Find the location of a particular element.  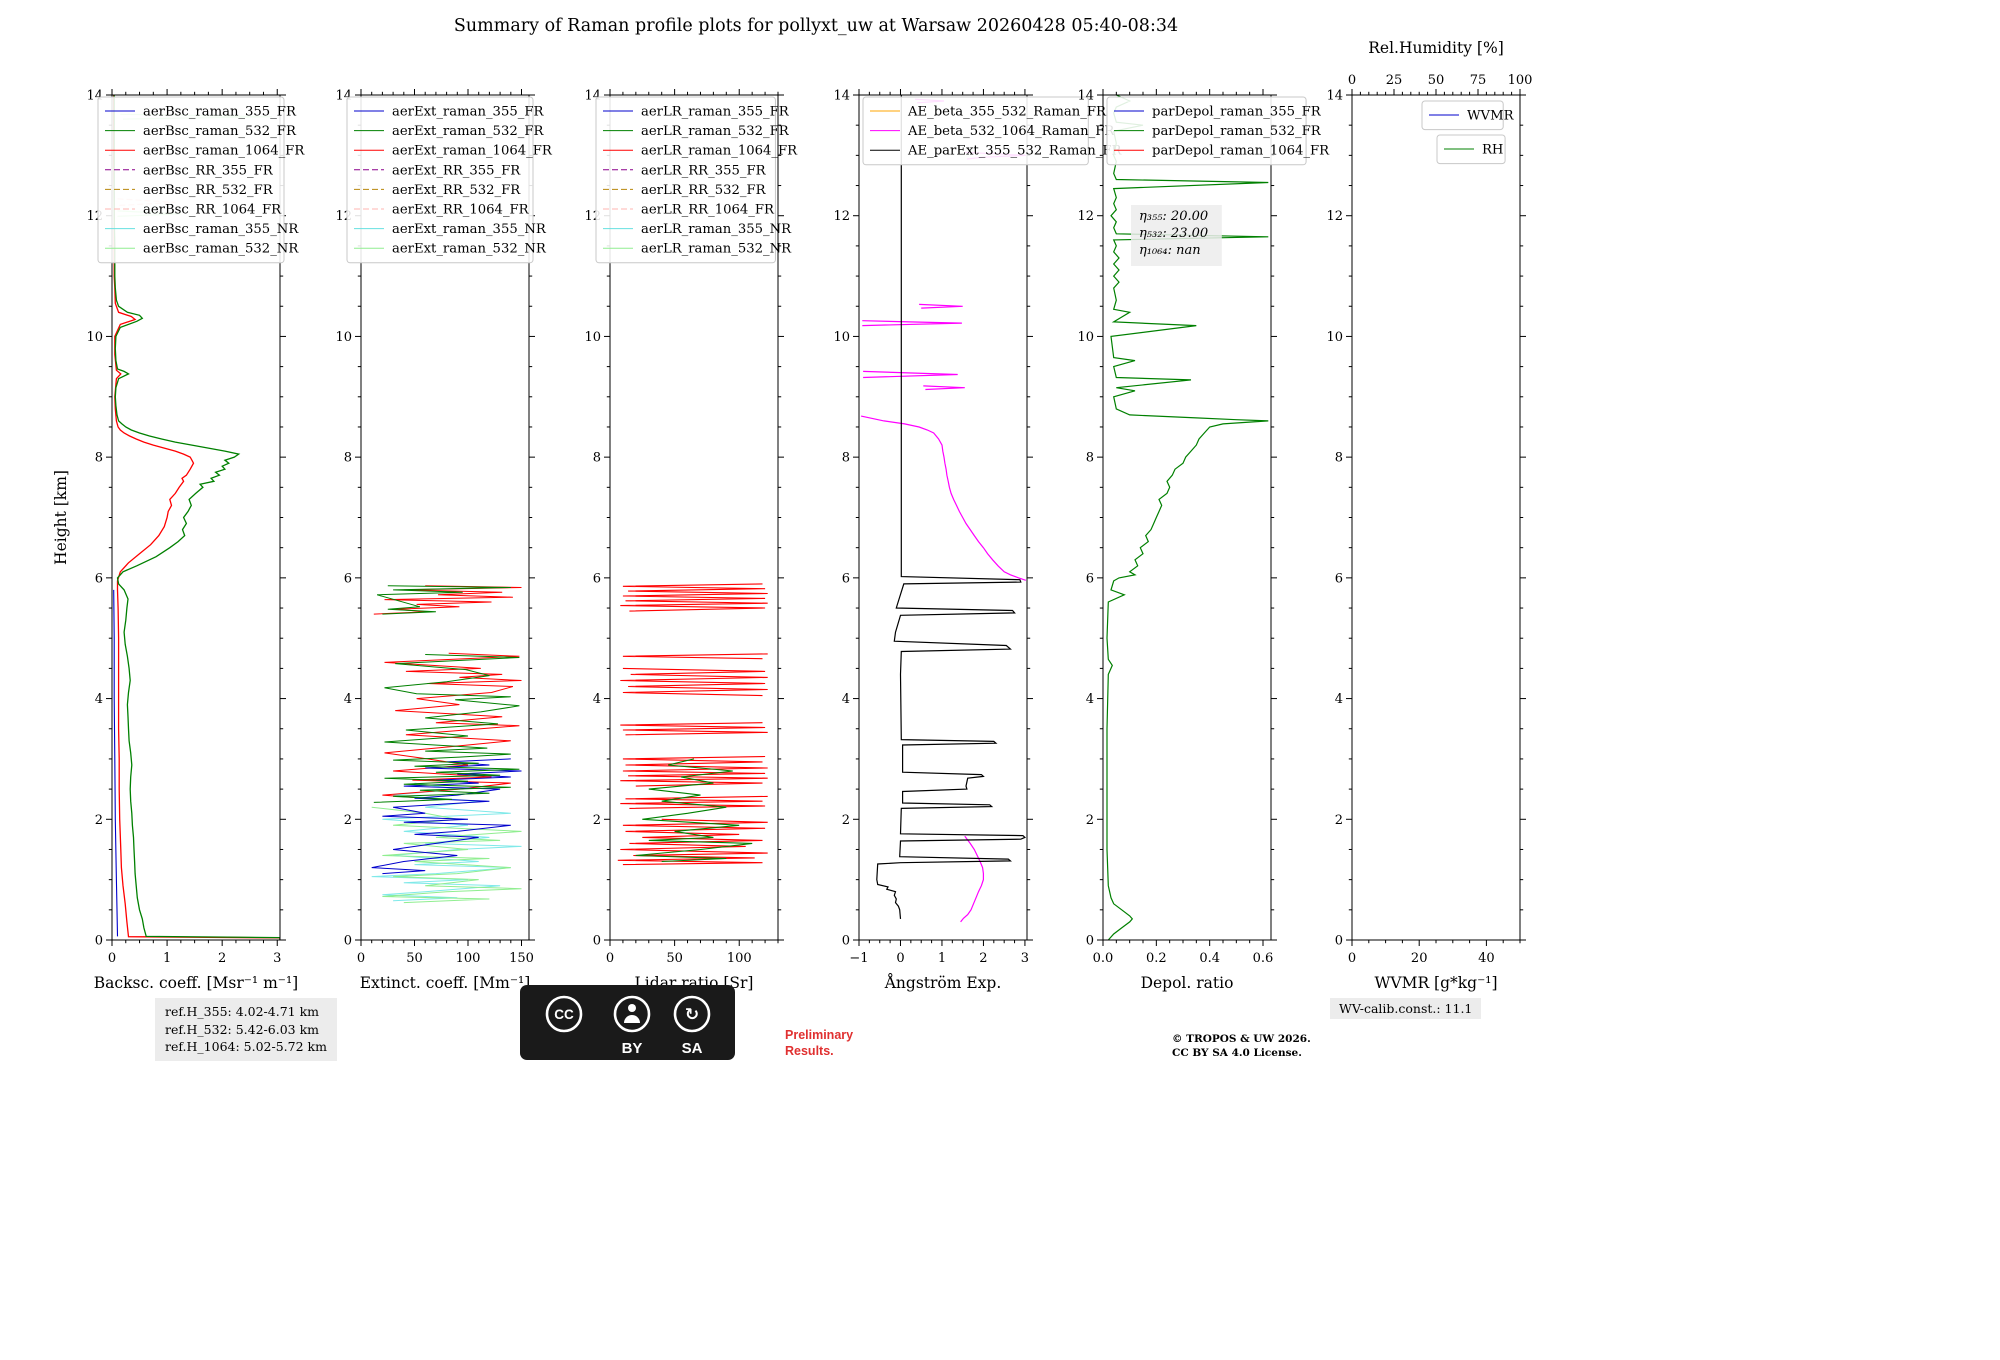

preliminary-line2: Results. is located at coordinates (809, 1050).